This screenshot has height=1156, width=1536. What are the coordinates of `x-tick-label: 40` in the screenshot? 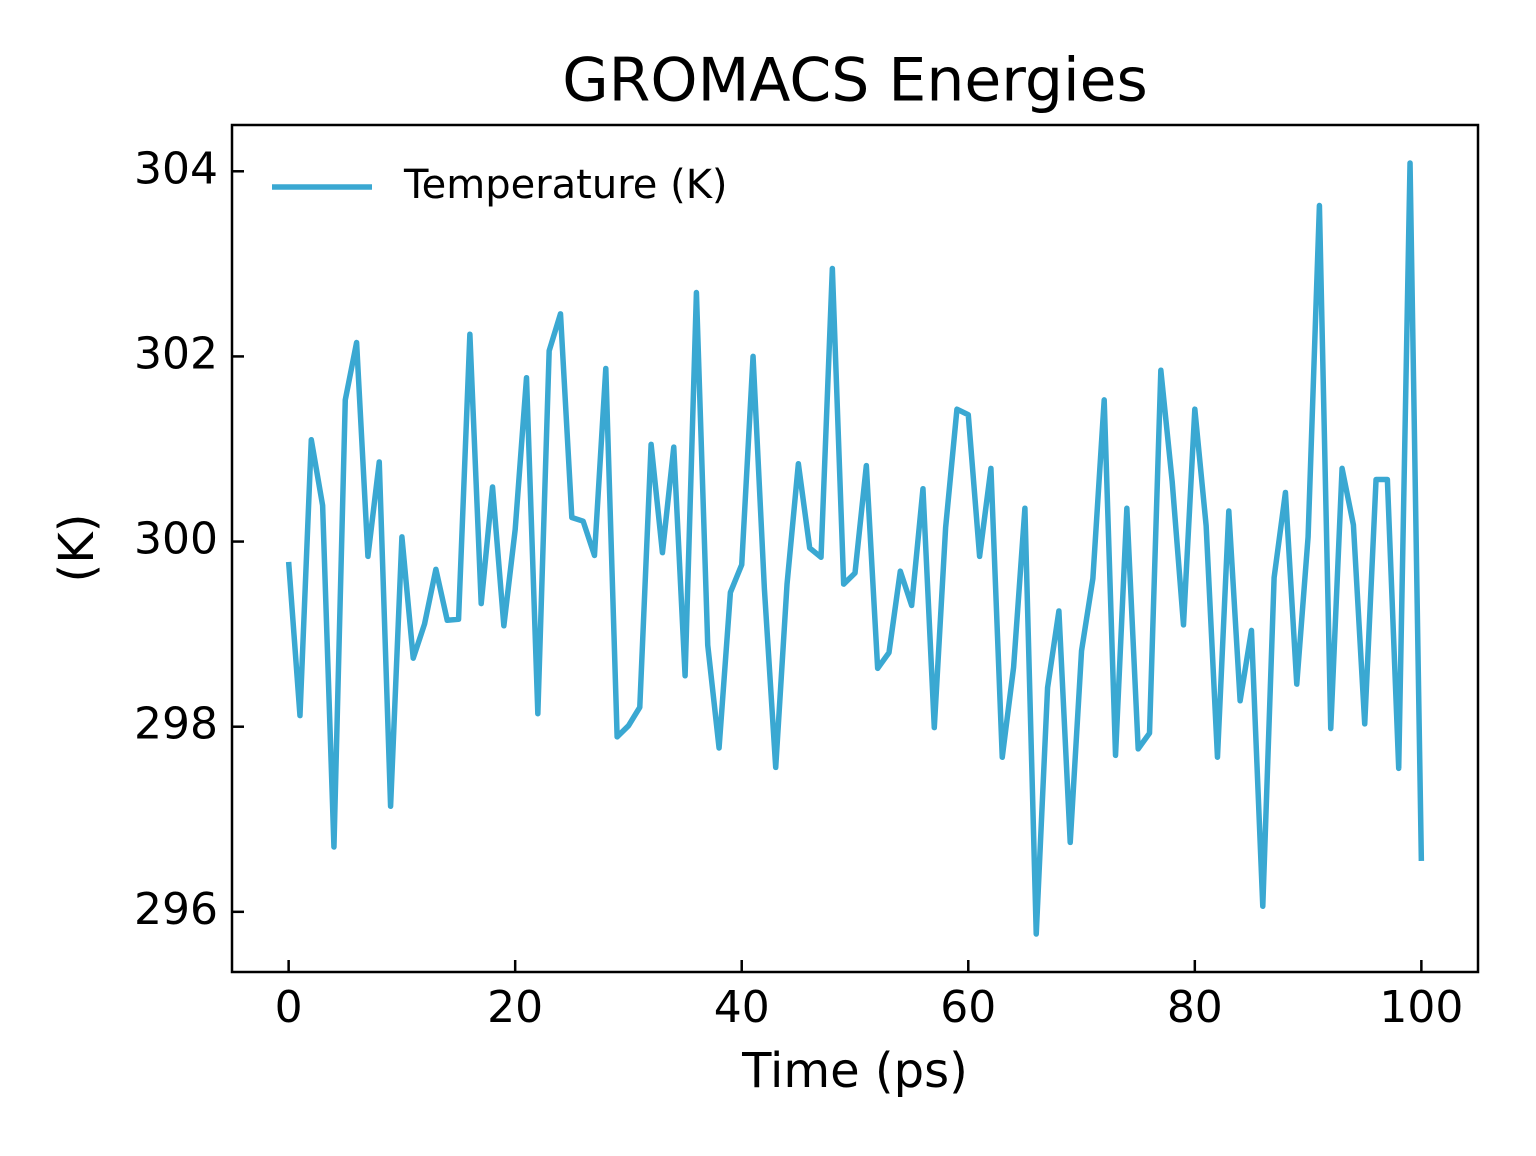 It's located at (742, 1007).